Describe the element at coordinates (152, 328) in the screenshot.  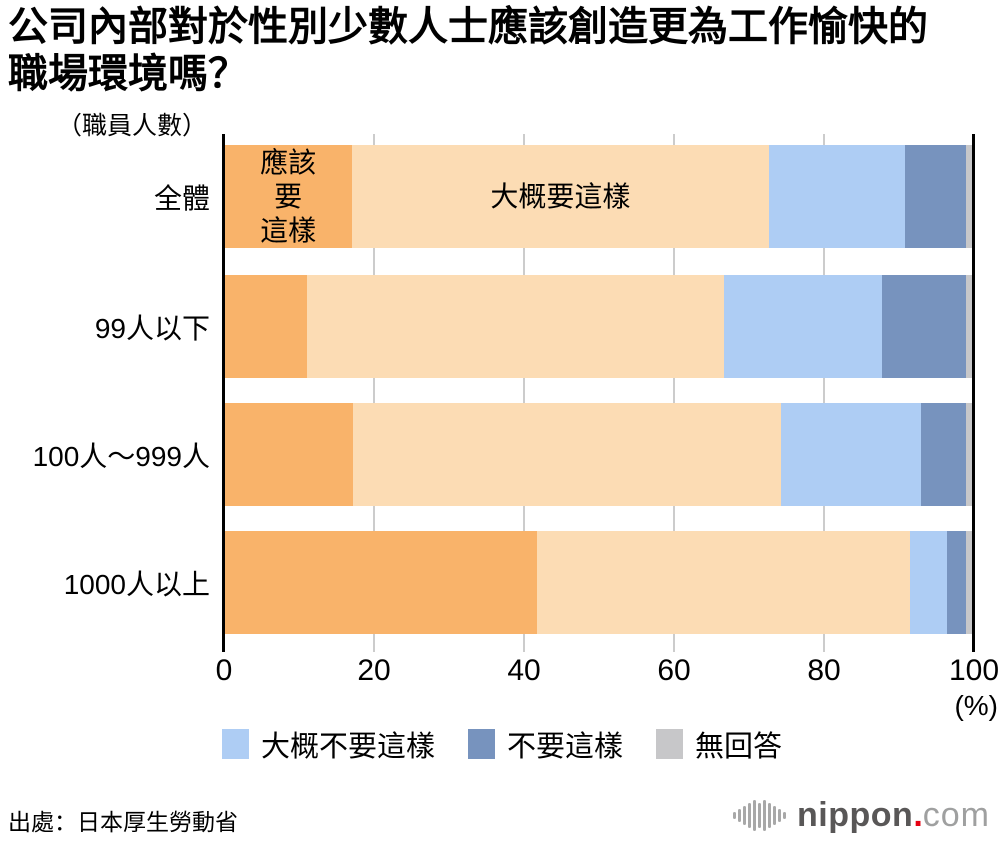
I see `category-label-1: 99人以下` at that location.